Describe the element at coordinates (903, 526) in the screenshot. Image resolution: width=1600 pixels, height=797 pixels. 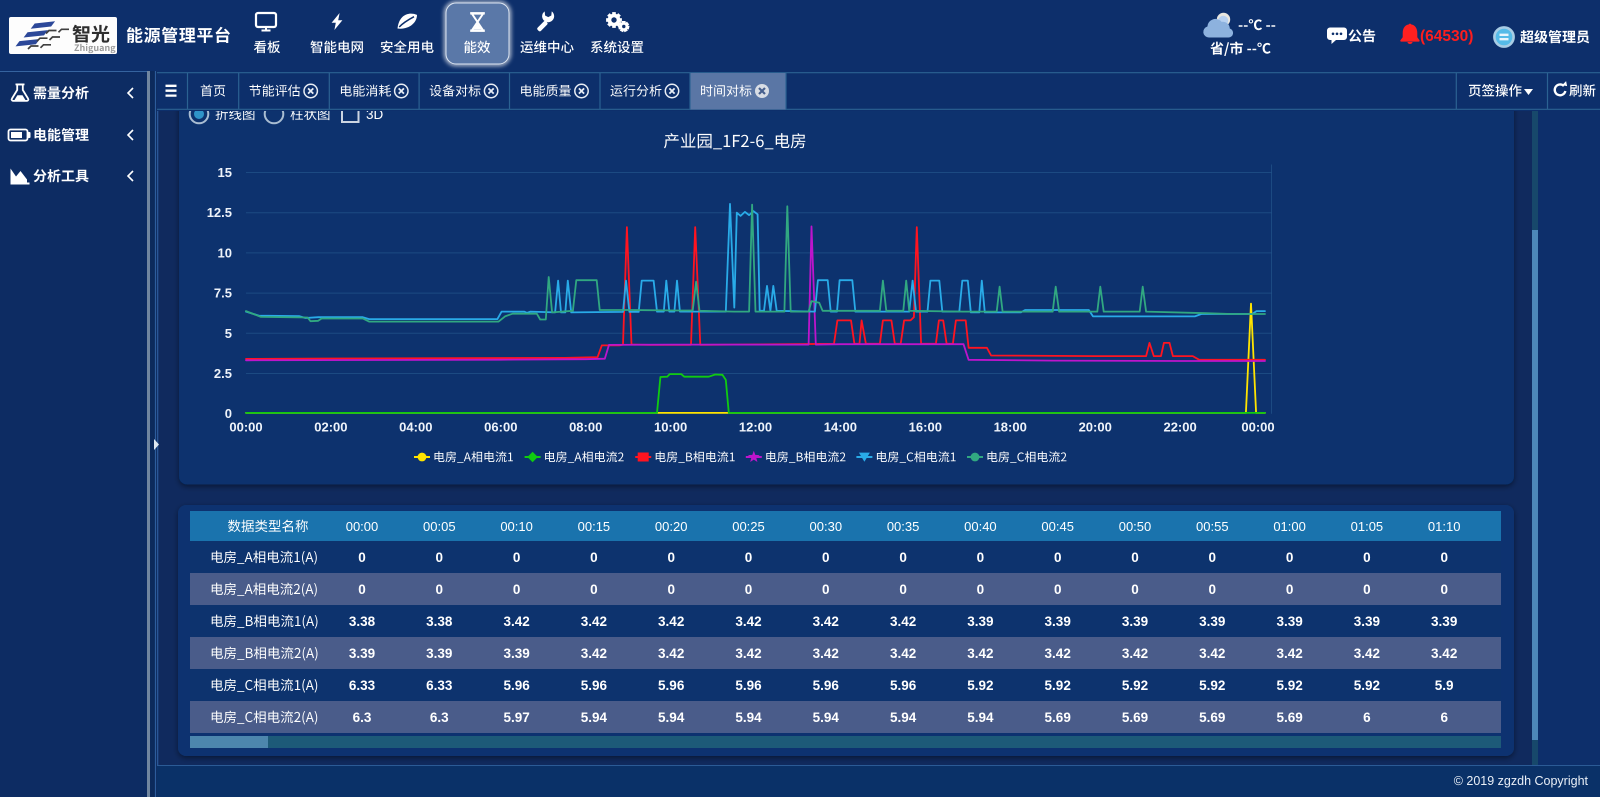
I see `svg-text: 00:35` at that location.